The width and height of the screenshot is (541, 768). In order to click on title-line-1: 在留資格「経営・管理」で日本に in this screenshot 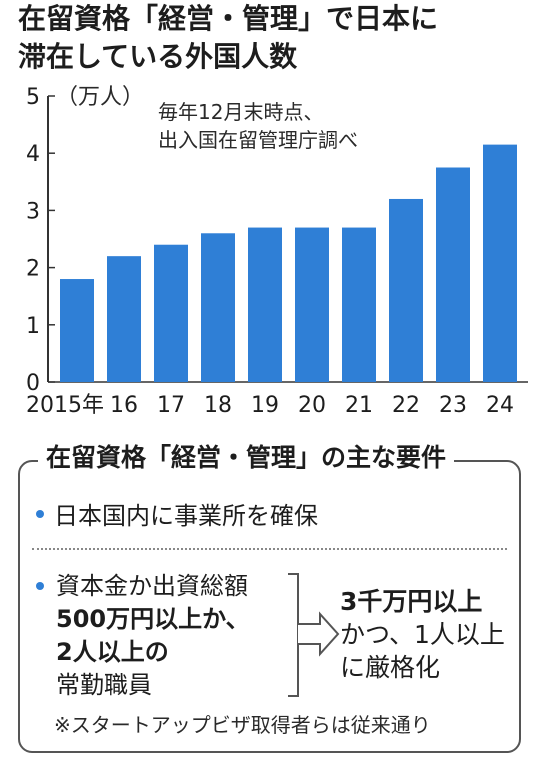, I will do `click(228, 18)`.